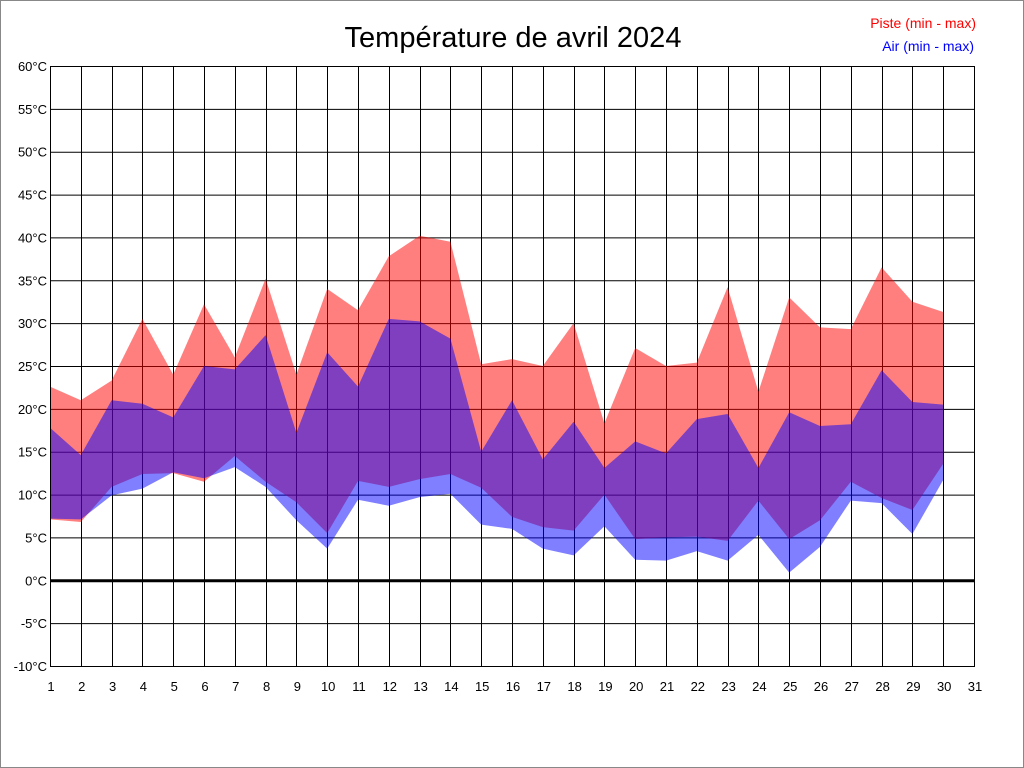 The width and height of the screenshot is (1024, 768). Describe the element at coordinates (204, 686) in the screenshot. I see `x-tick-label: 6` at that location.